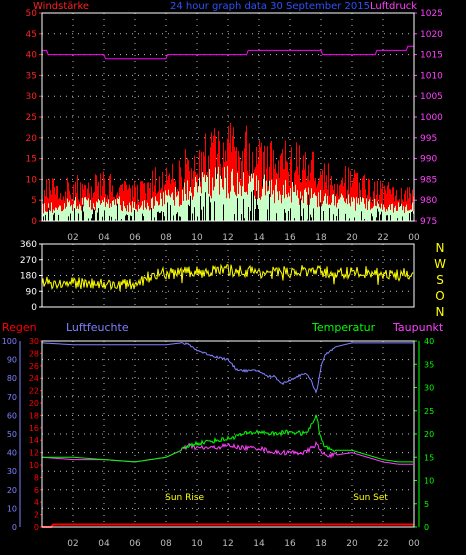  Describe the element at coordinates (12, 360) in the screenshot. I see `humidity-y-tick-label: 90` at that location.